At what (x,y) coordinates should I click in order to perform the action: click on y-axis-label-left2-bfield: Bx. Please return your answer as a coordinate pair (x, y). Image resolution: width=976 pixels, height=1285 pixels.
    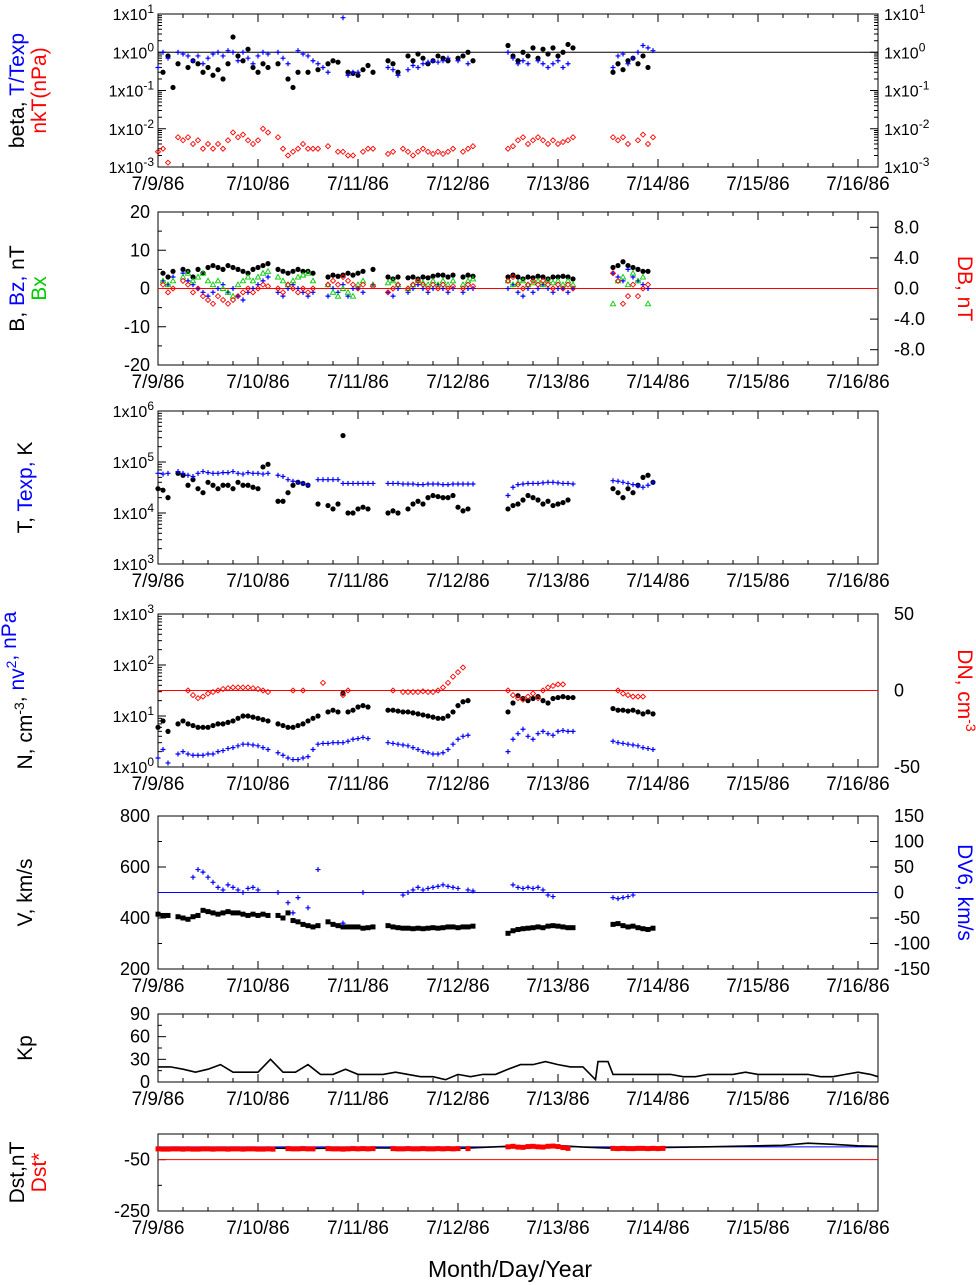
    Looking at the image, I should click on (39, 288).